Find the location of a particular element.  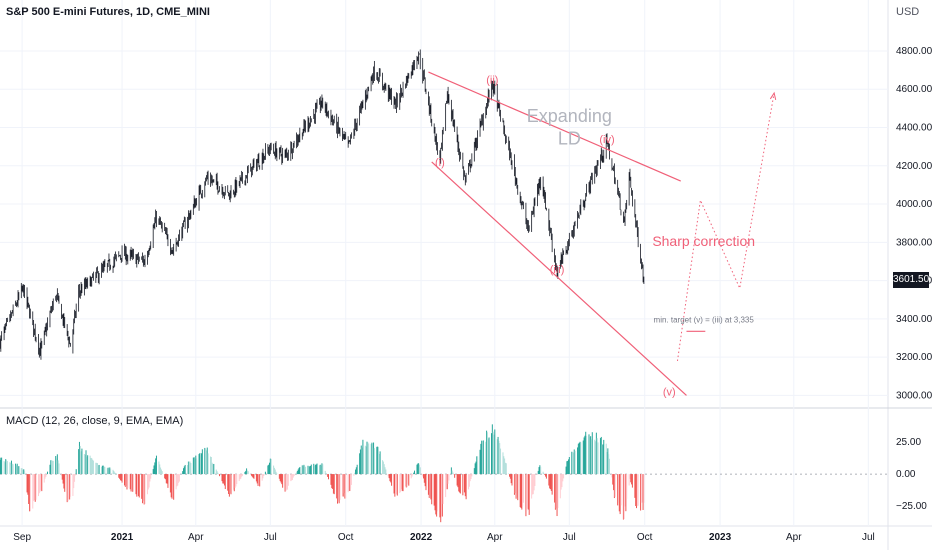

price-tick-label: 3800.00 is located at coordinates (914, 242).